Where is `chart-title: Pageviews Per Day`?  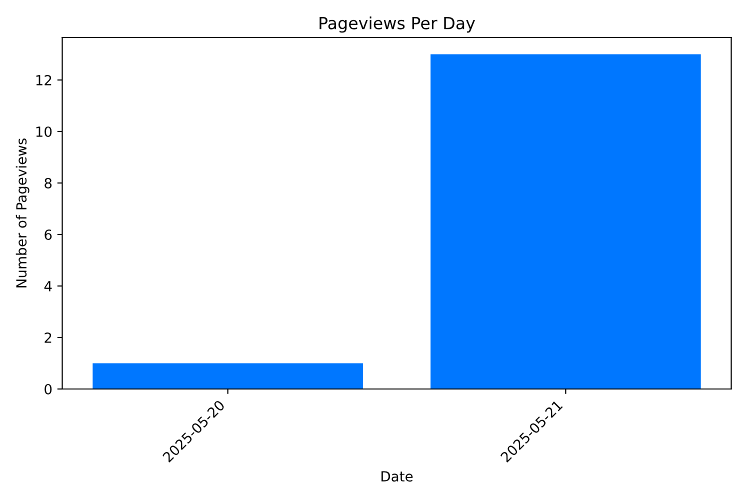 chart-title: Pageviews Per Day is located at coordinates (397, 24).